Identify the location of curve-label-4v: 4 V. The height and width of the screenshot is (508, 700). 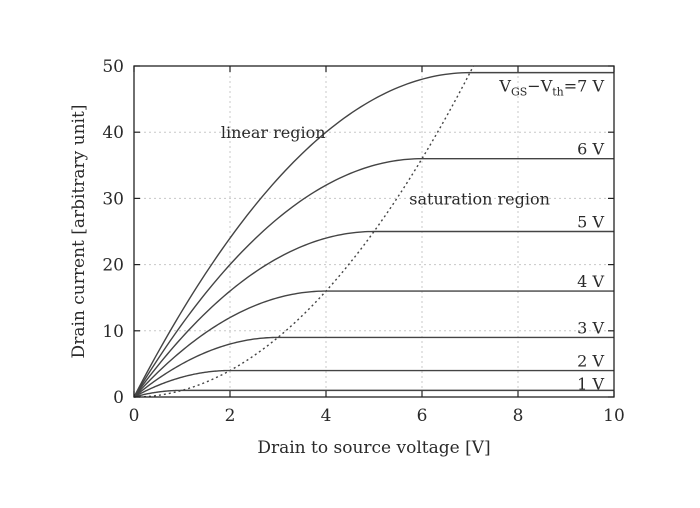
(590, 281).